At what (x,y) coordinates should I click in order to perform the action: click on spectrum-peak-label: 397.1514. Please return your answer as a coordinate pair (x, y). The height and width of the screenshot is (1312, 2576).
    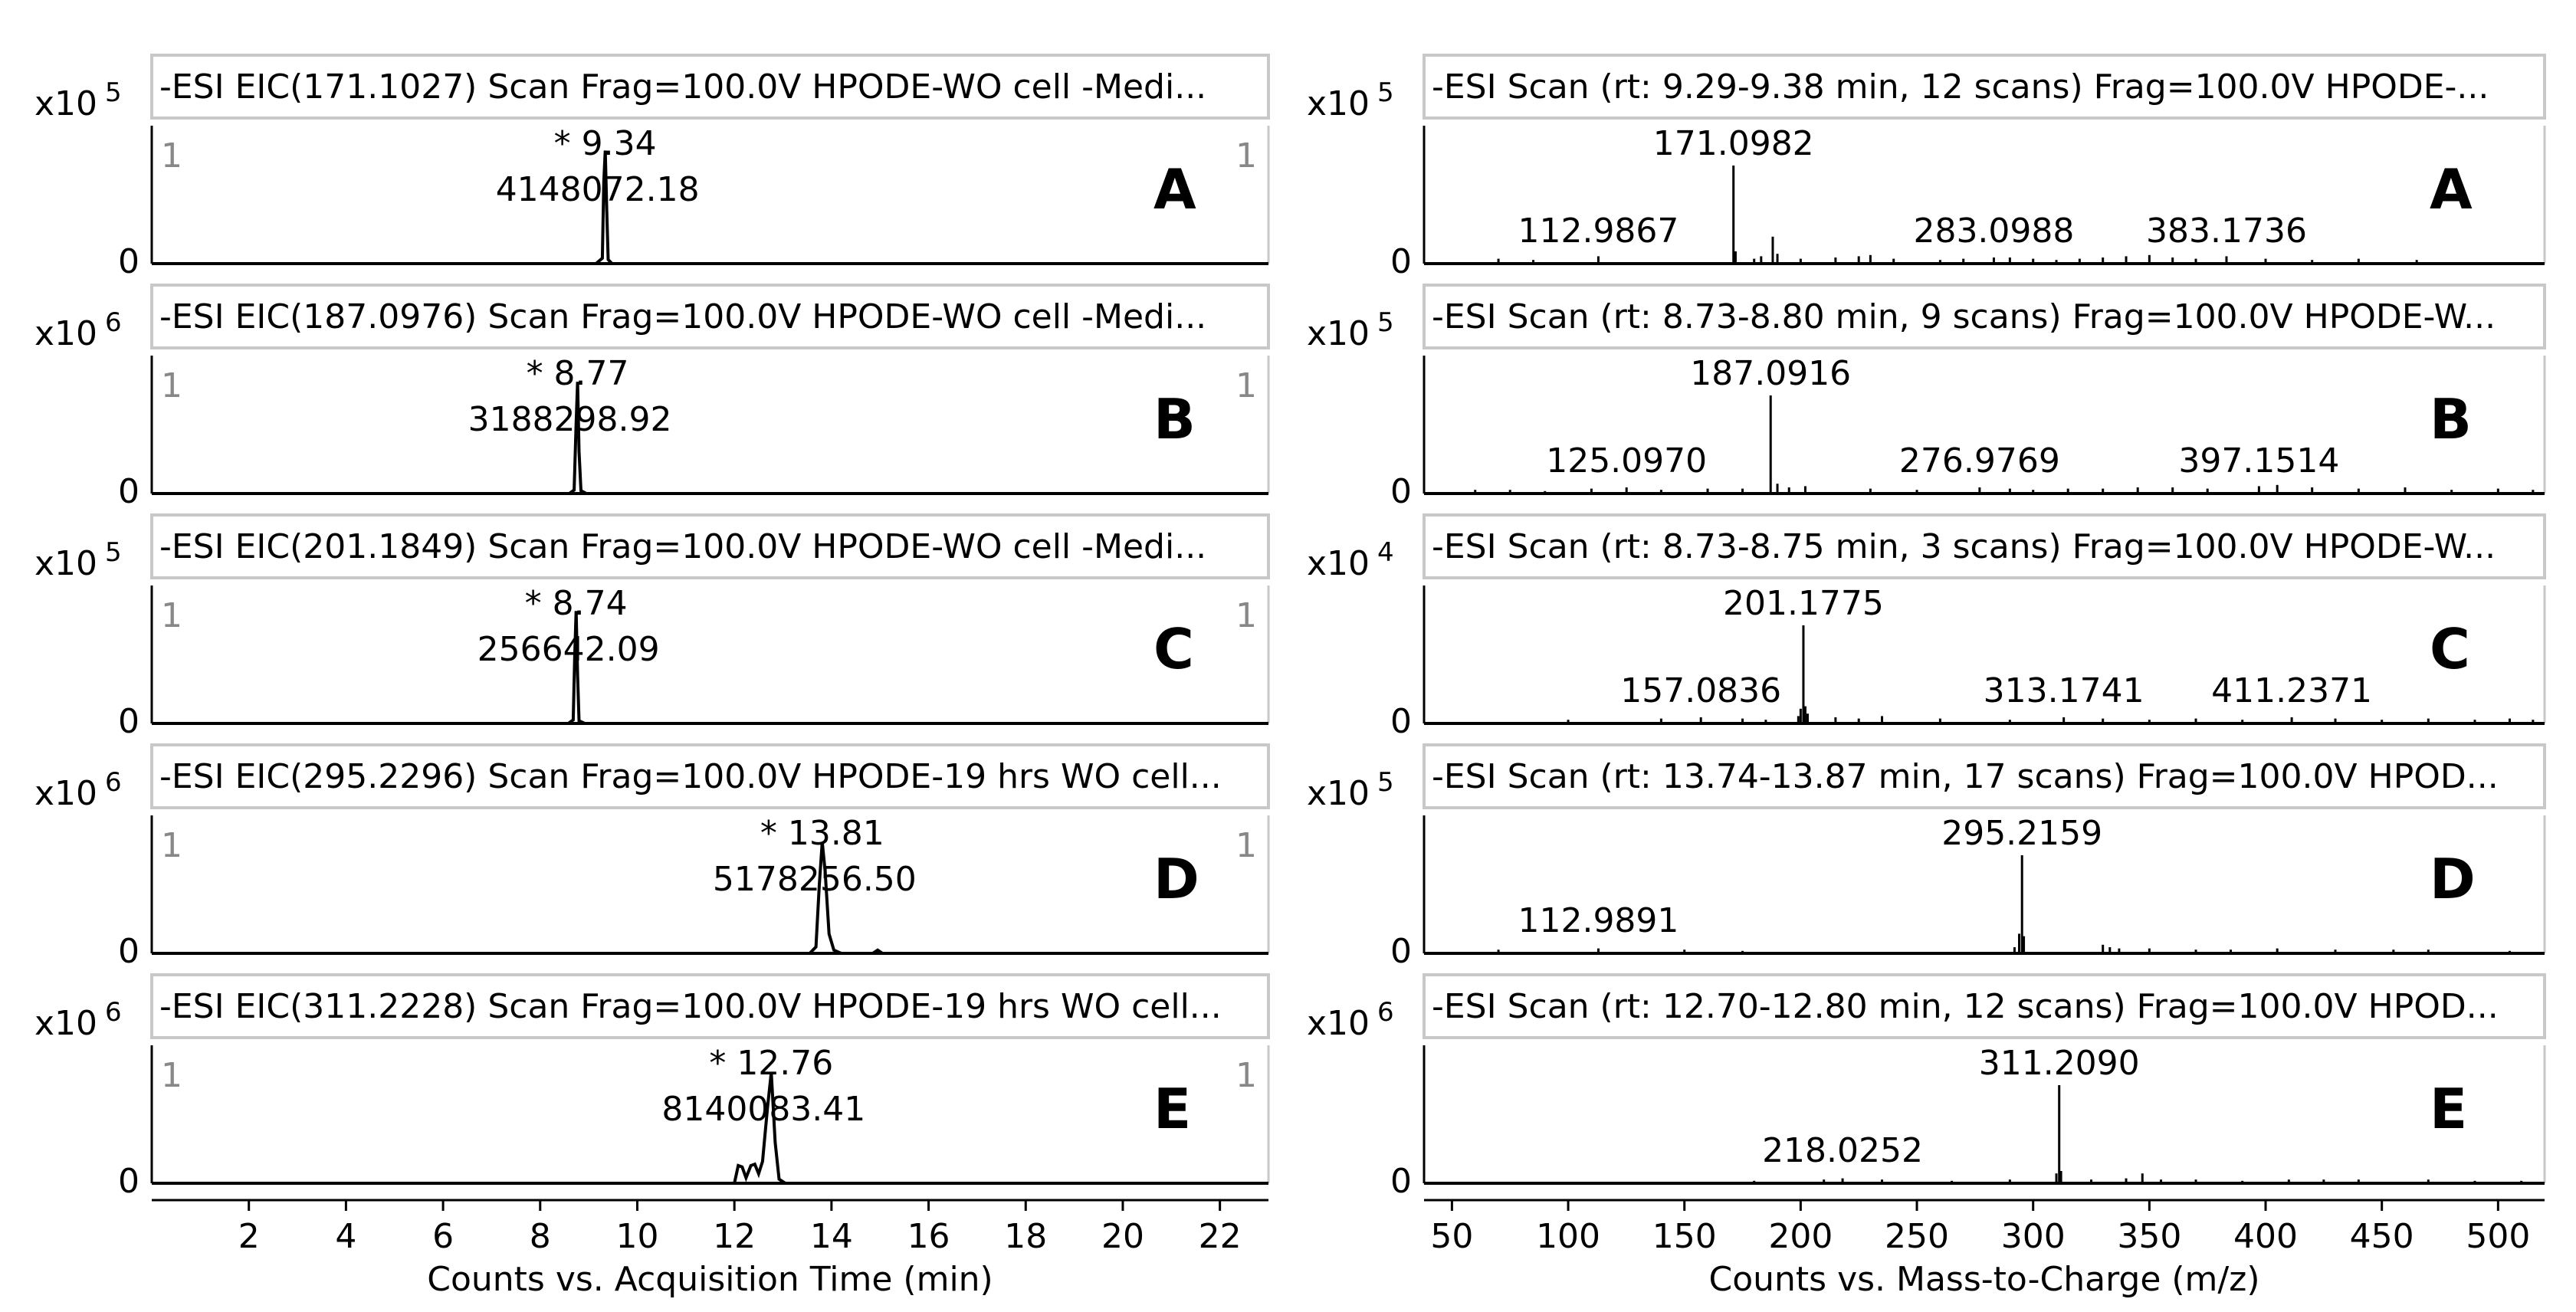
    Looking at the image, I should click on (2258, 461).